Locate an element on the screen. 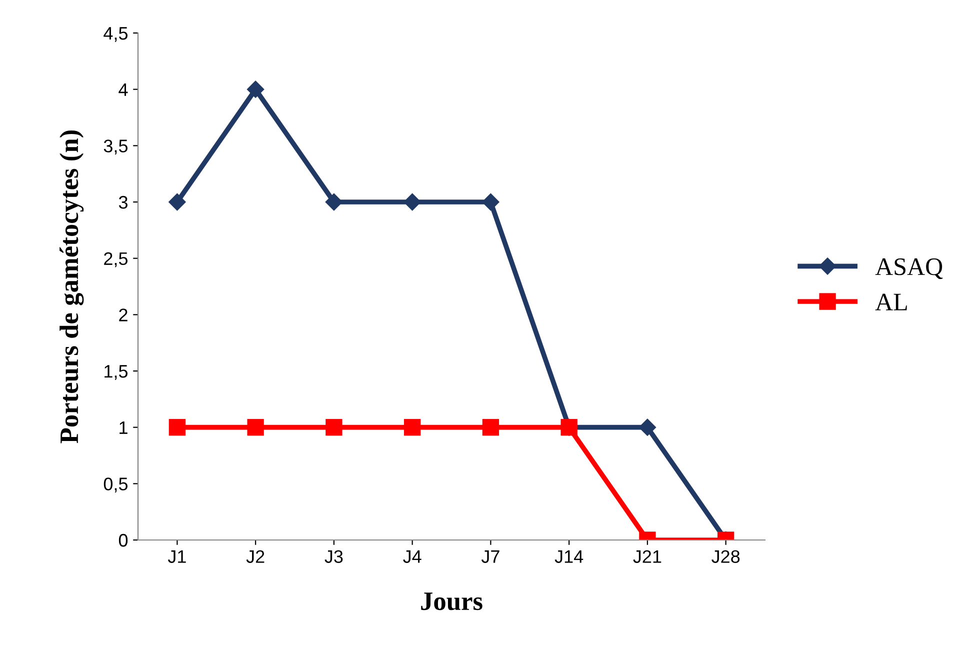 The height and width of the screenshot is (658, 957). y-tick-label: 3,5 is located at coordinates (116, 147).